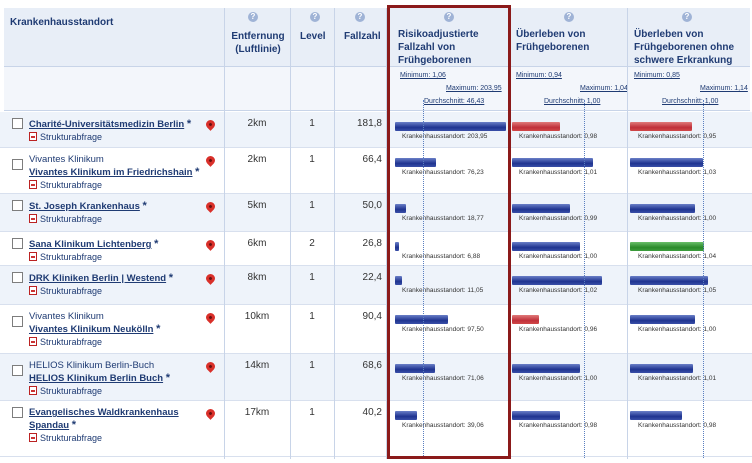 The width and height of the screenshot is (752, 463). Describe the element at coordinates (475, 425) in the screenshot. I see `risk-value: 39,06` at that location.